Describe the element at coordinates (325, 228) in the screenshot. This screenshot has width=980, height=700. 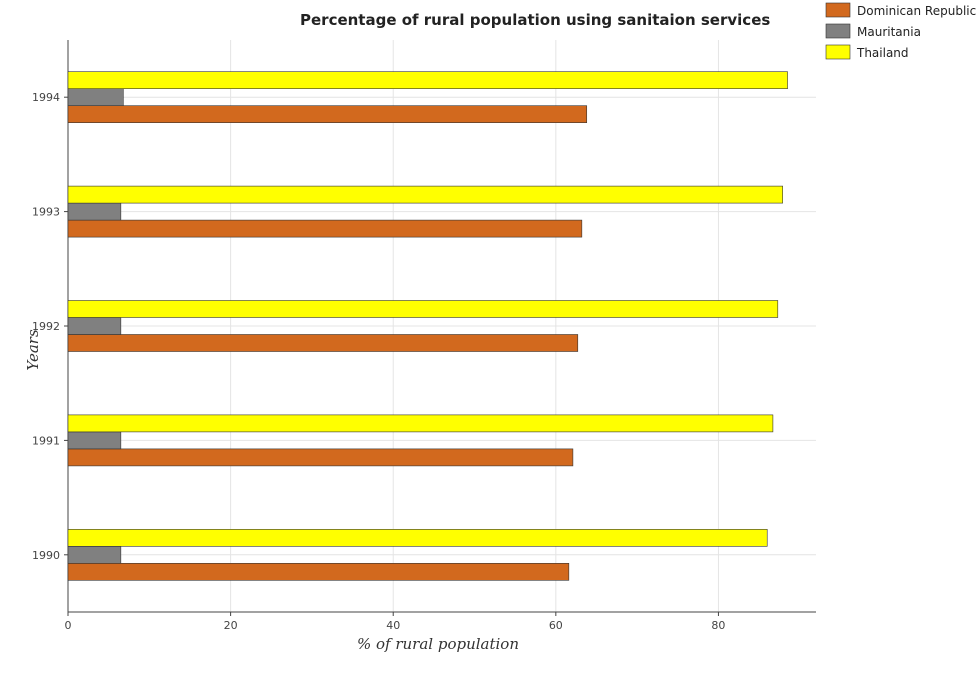
I see `bar-dominican-republic-1993` at that location.